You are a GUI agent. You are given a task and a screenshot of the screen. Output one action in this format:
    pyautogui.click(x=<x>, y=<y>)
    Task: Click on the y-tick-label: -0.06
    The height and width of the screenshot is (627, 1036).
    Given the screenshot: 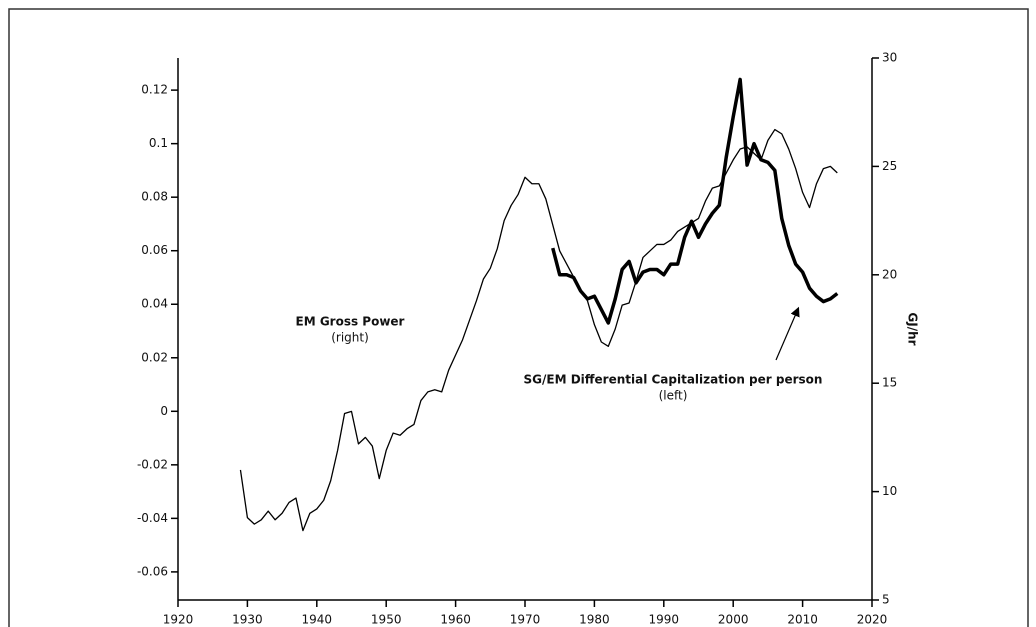 What is the action you would take?
    pyautogui.click(x=152, y=571)
    